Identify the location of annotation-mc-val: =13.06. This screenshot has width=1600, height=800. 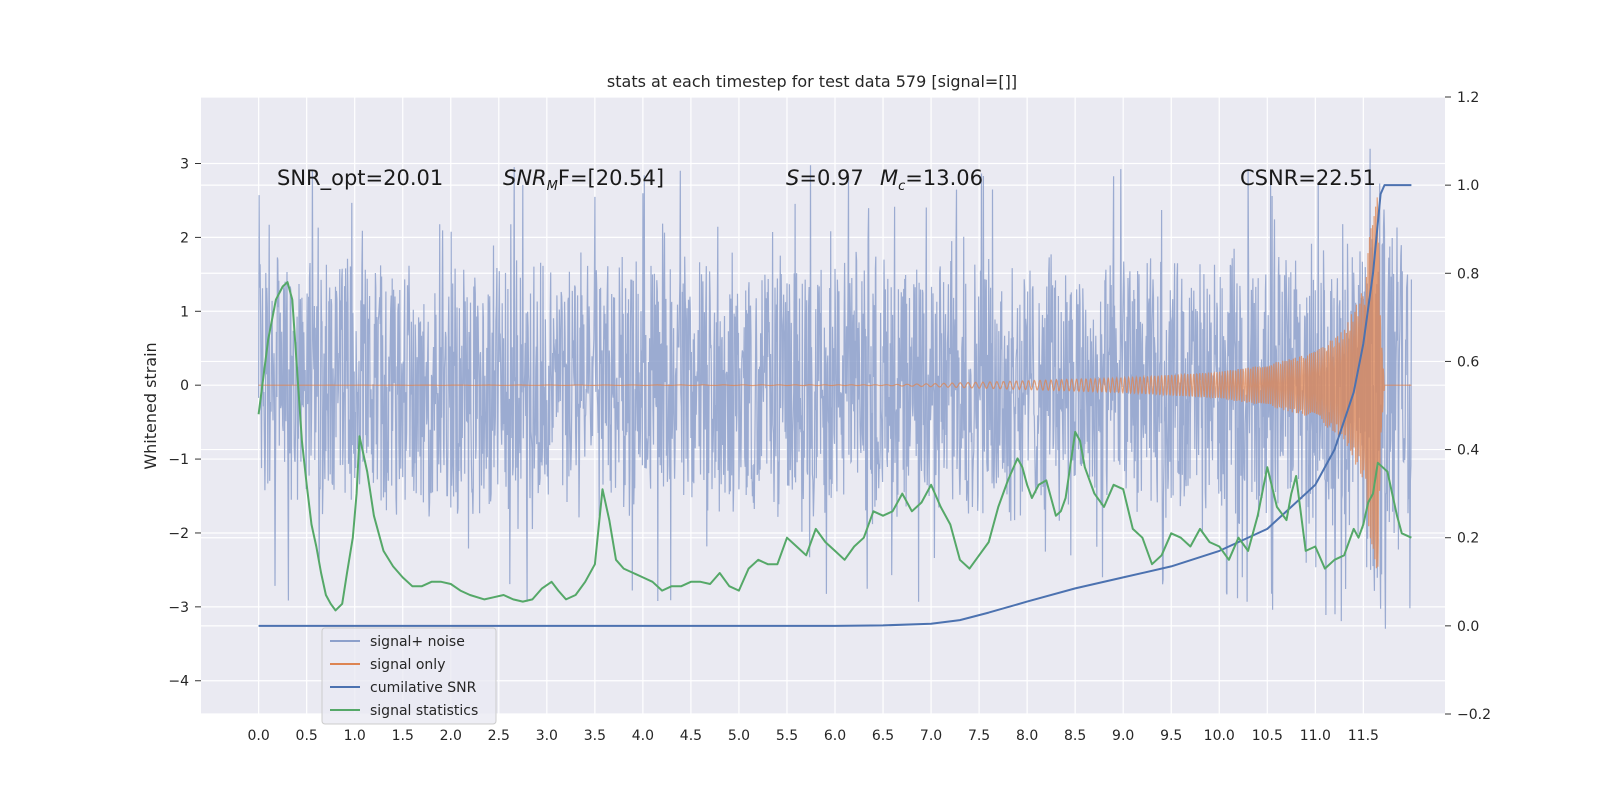
(944, 178).